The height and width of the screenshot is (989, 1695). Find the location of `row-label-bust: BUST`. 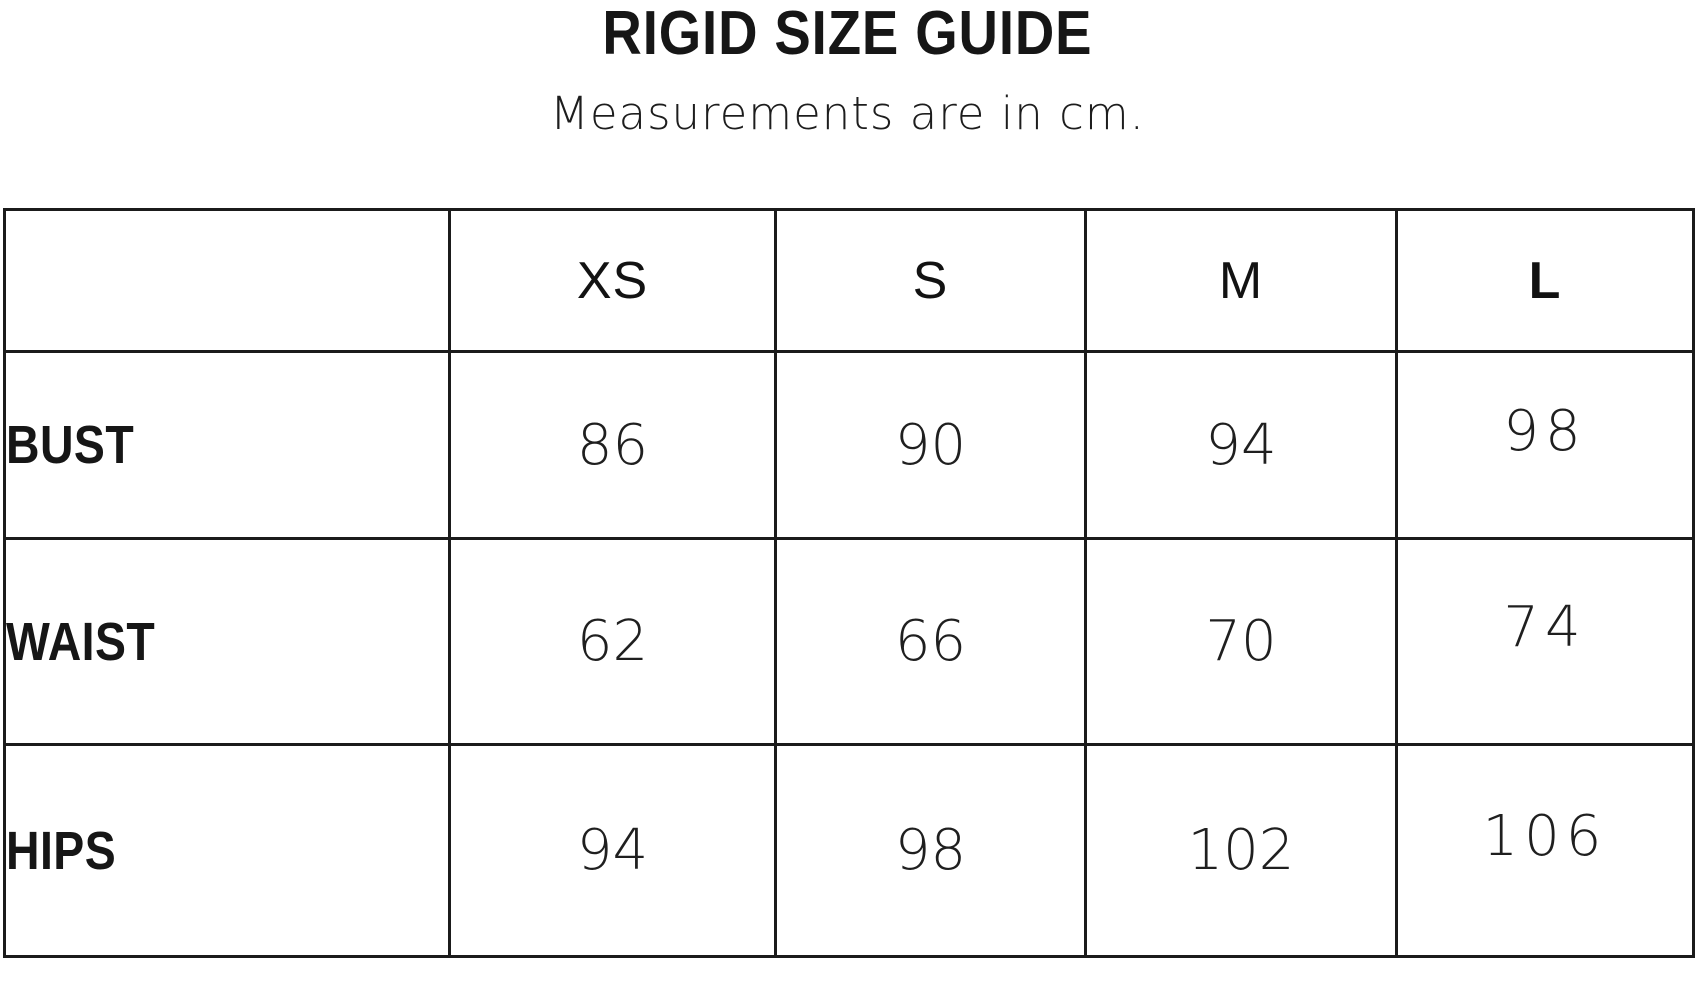

row-label-bust: BUST is located at coordinates (227, 445).